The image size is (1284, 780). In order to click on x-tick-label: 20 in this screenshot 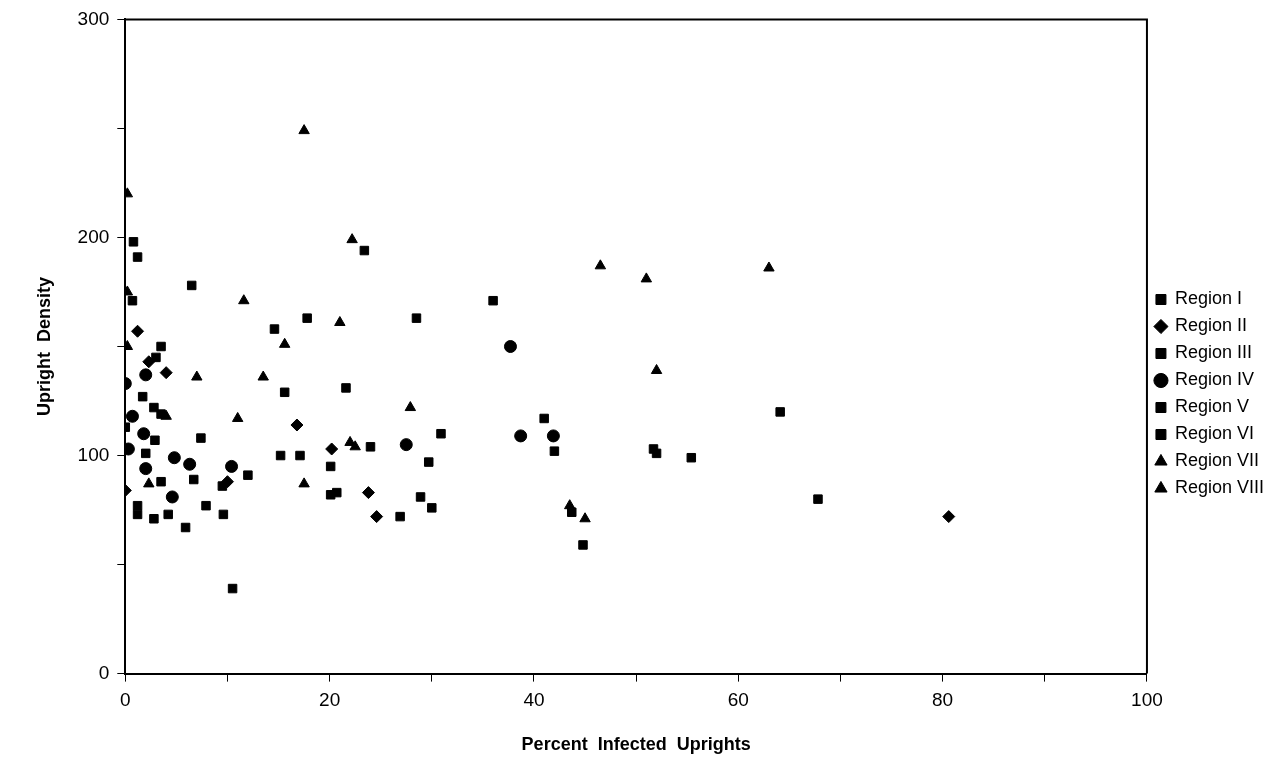, I will do `click(330, 700)`.